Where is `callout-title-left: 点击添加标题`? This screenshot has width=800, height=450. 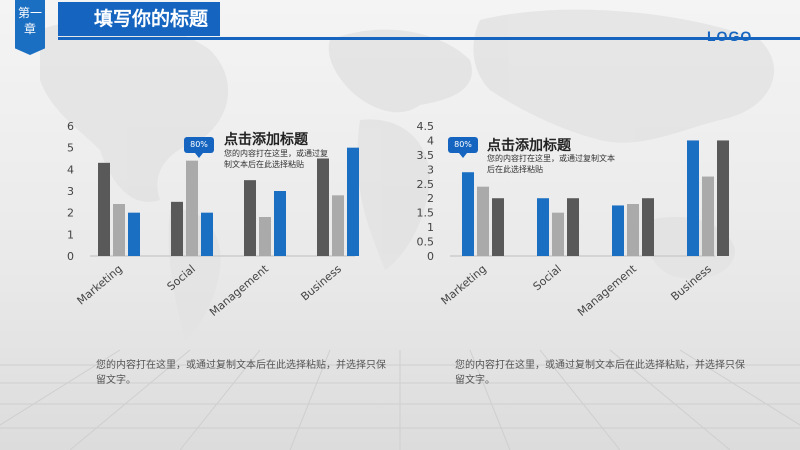 callout-title-left: 点击添加标题 is located at coordinates (266, 140).